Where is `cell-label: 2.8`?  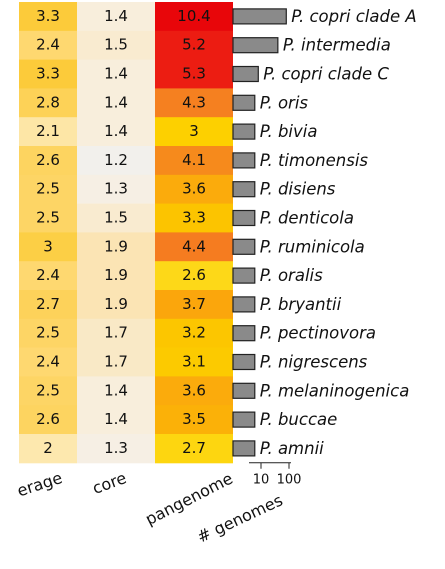
cell-label: 2.8 is located at coordinates (48, 102).